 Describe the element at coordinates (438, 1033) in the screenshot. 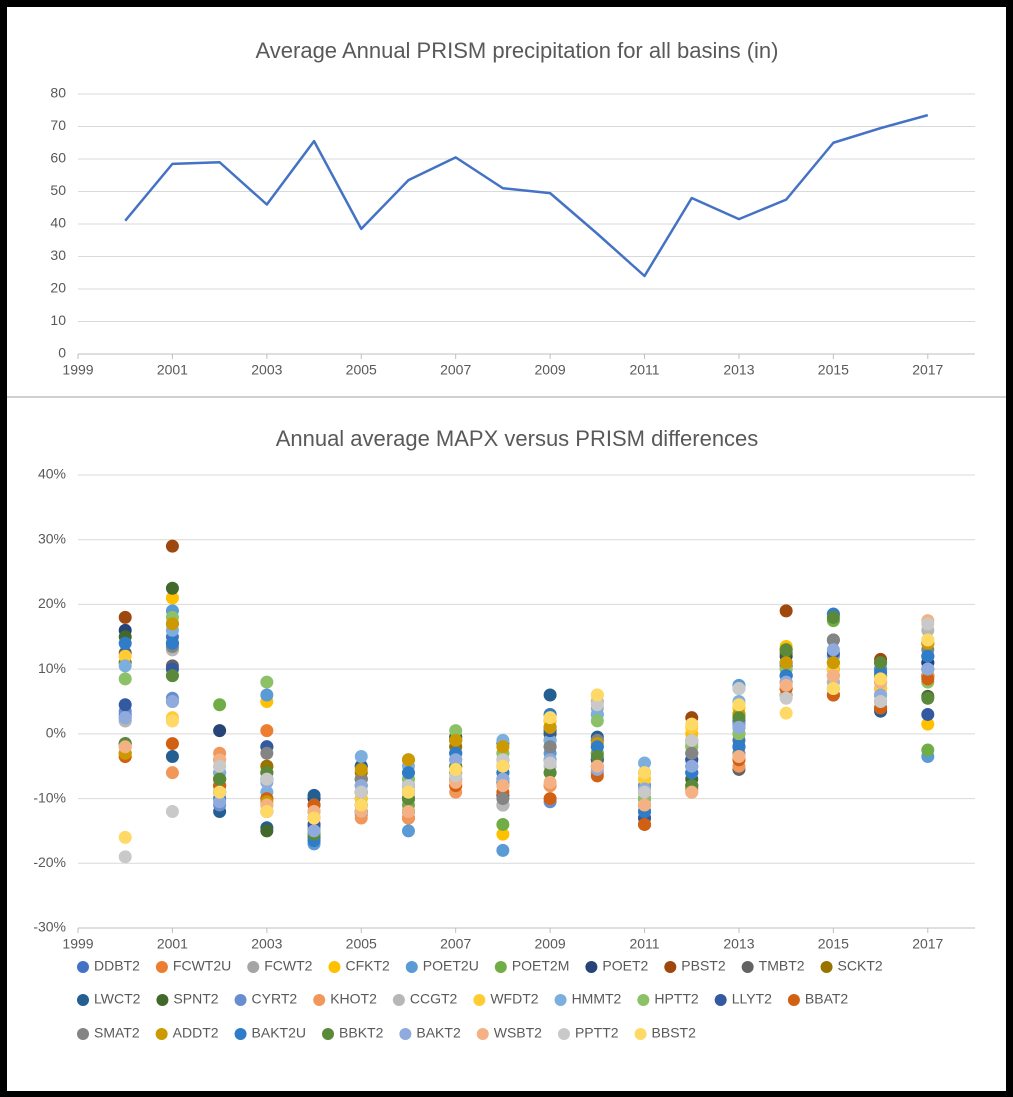

I see `legend-label: BAKT2` at that location.